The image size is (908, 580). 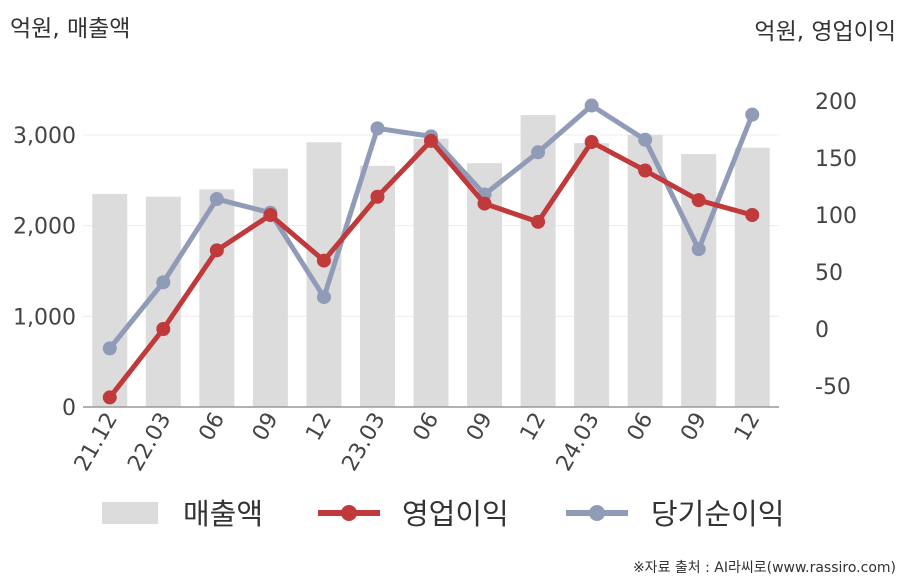 What do you see at coordinates (70, 29) in the screenshot?
I see `left-axis-title: 억원, 매출액` at bounding box center [70, 29].